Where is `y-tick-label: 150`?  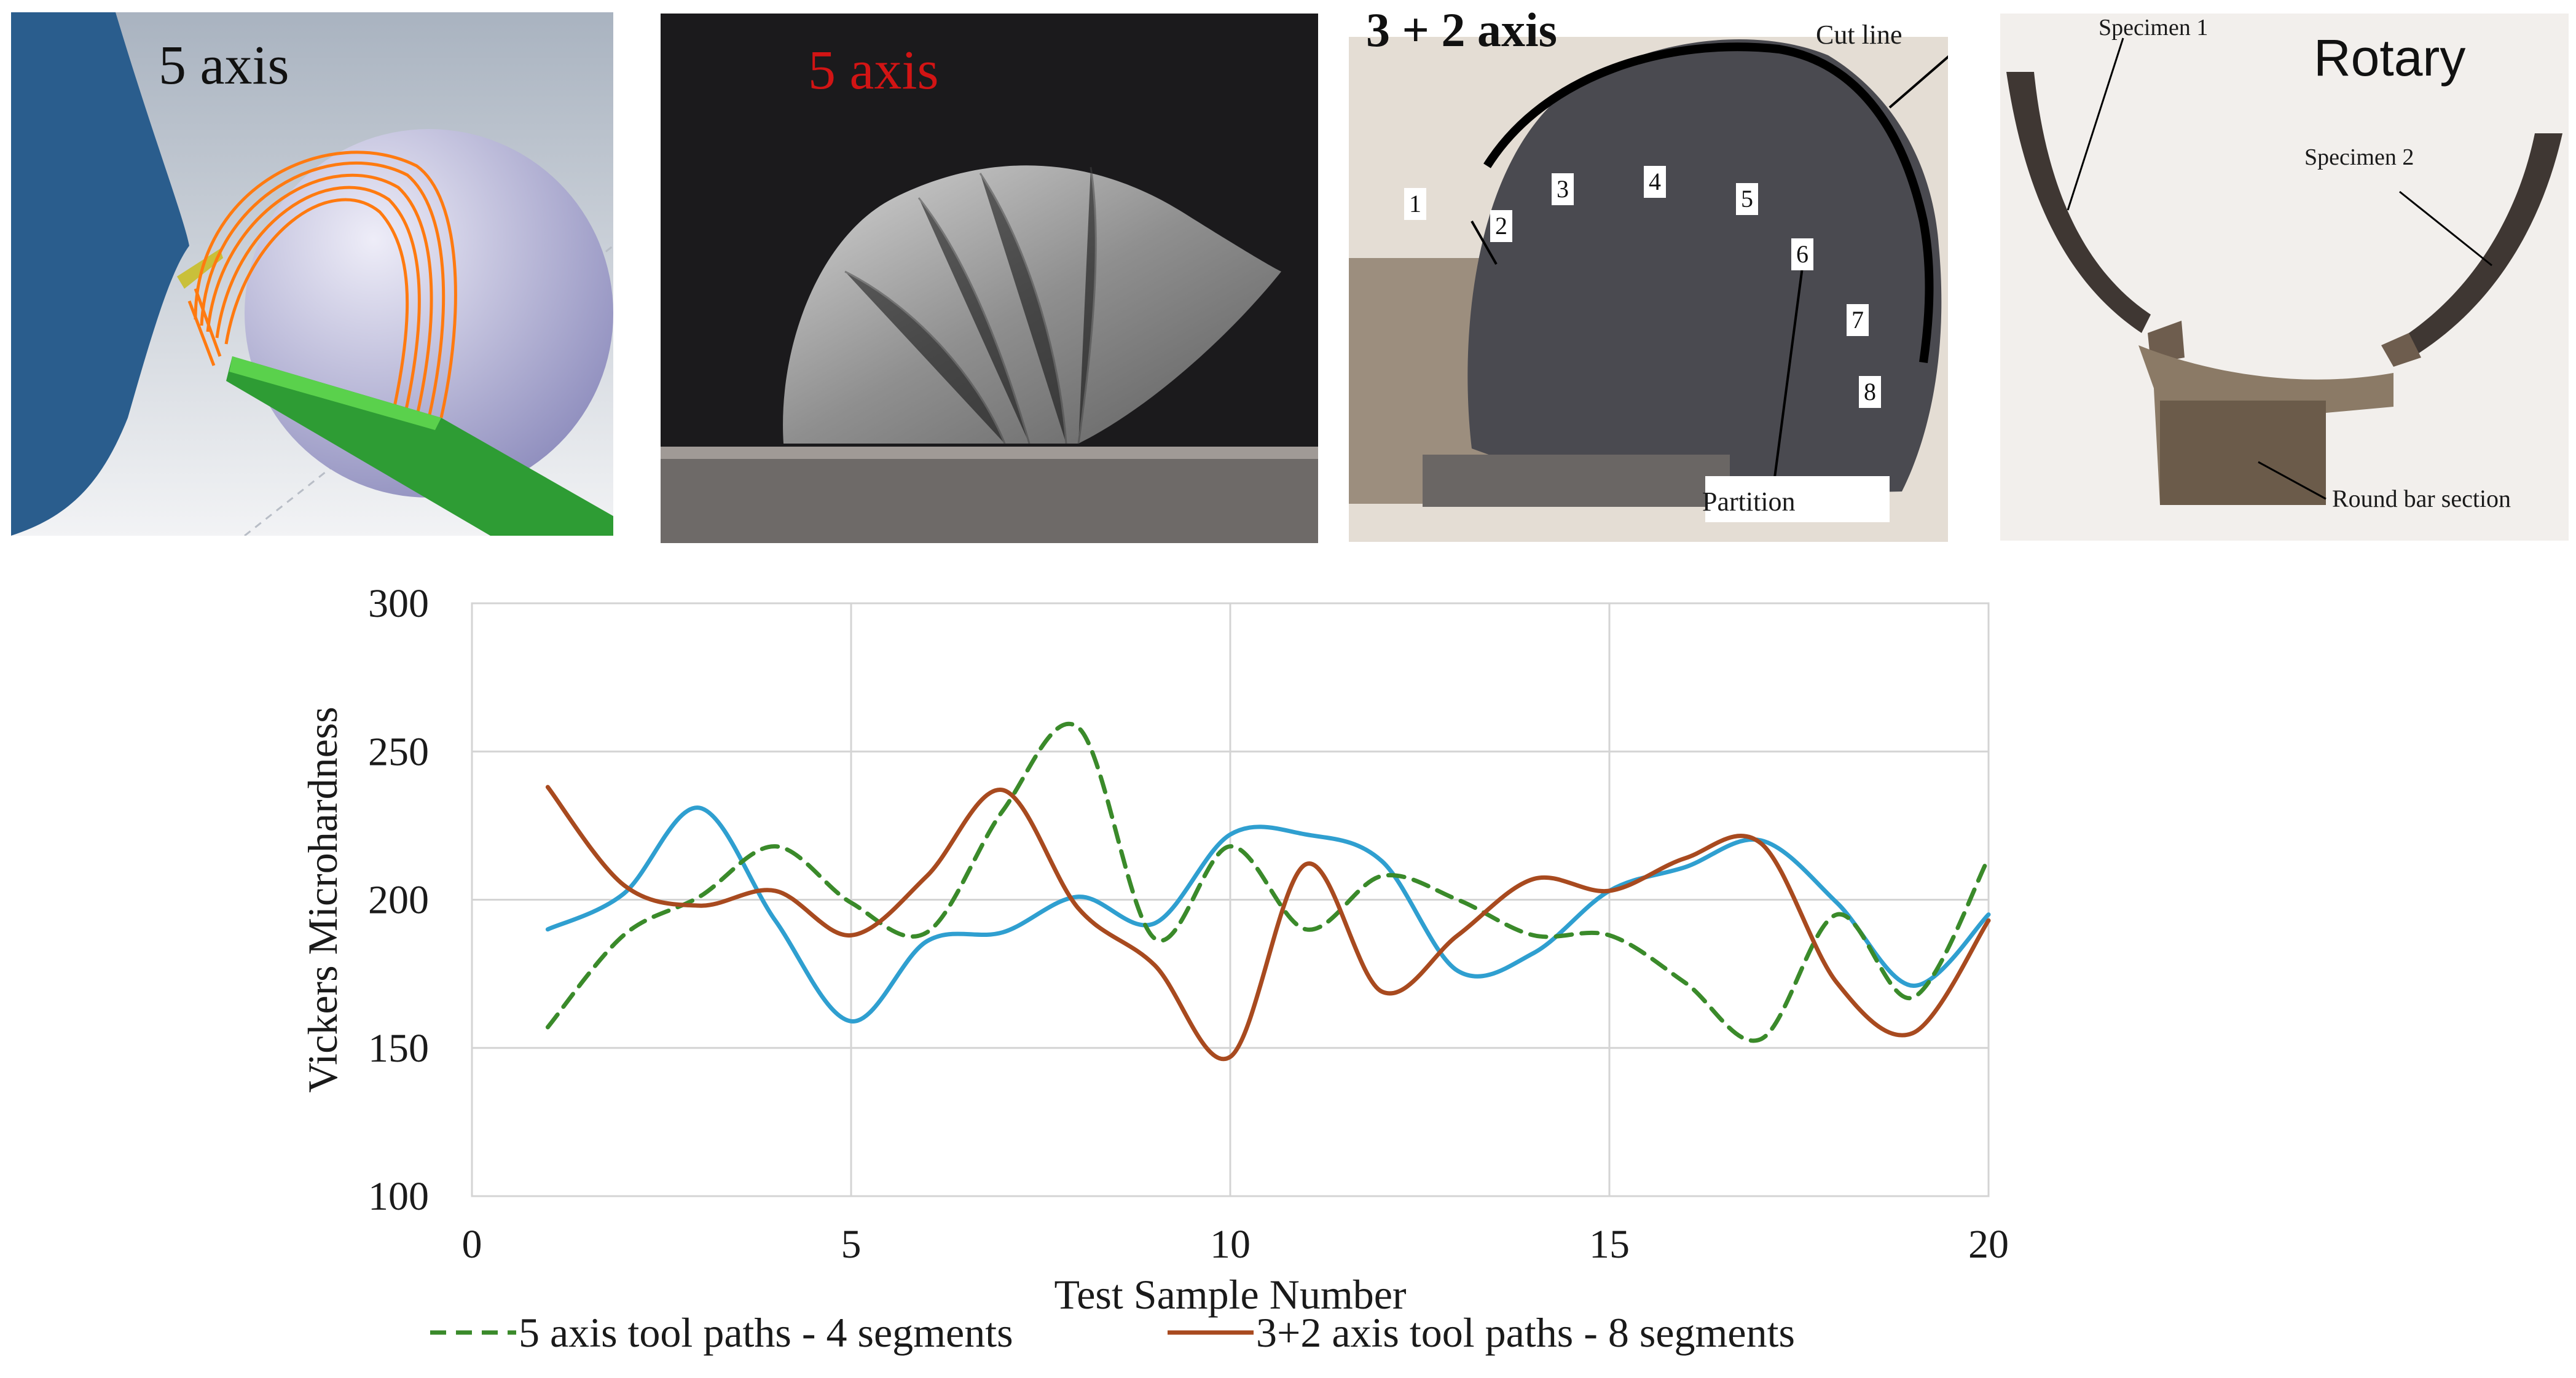
y-tick-label: 150 is located at coordinates (398, 1048).